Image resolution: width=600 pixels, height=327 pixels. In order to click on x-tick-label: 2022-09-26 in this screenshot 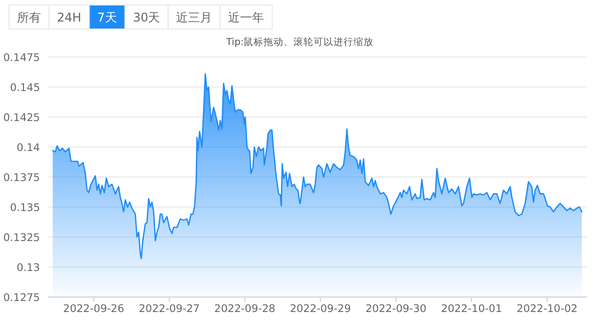, I will do `click(93, 309)`.